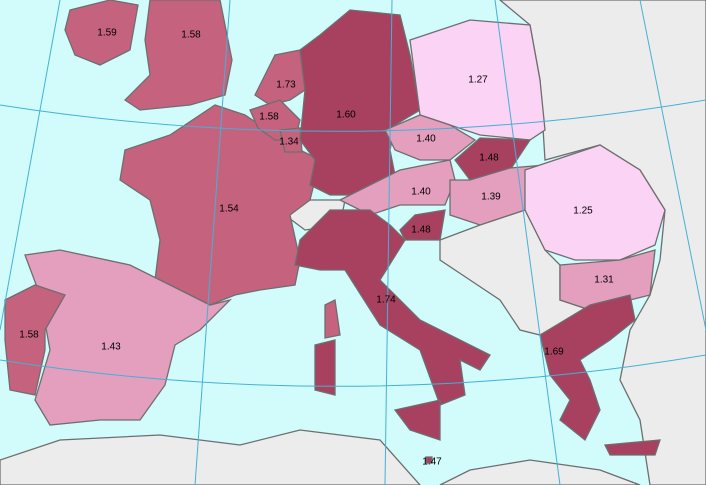  Describe the element at coordinates (346, 115) in the screenshot. I see `region-label: 1.60` at that location.